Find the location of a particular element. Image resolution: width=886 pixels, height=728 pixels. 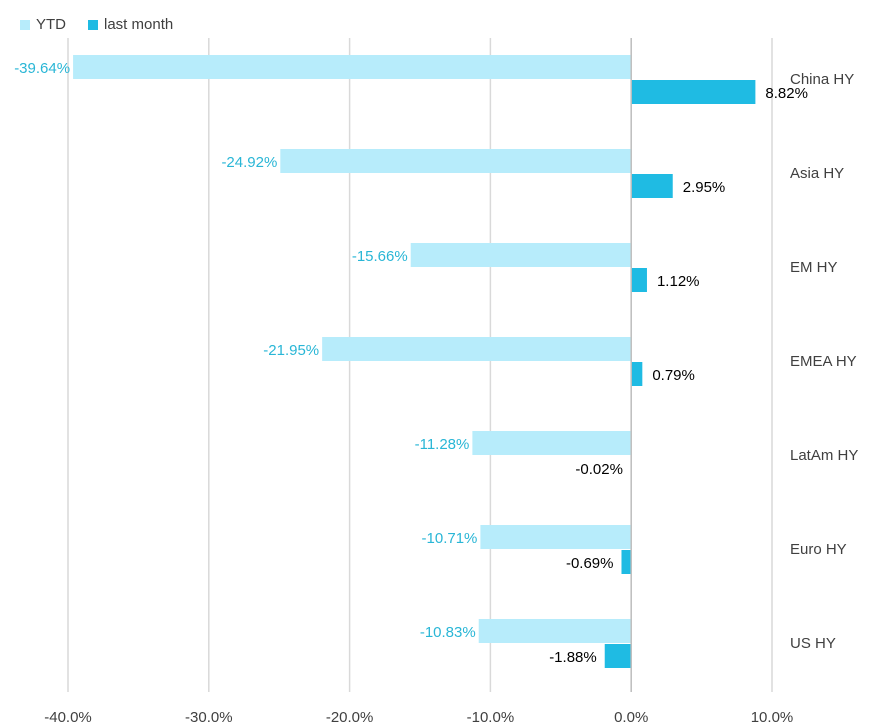

x-tick-label: 10.0% is located at coordinates (772, 717).